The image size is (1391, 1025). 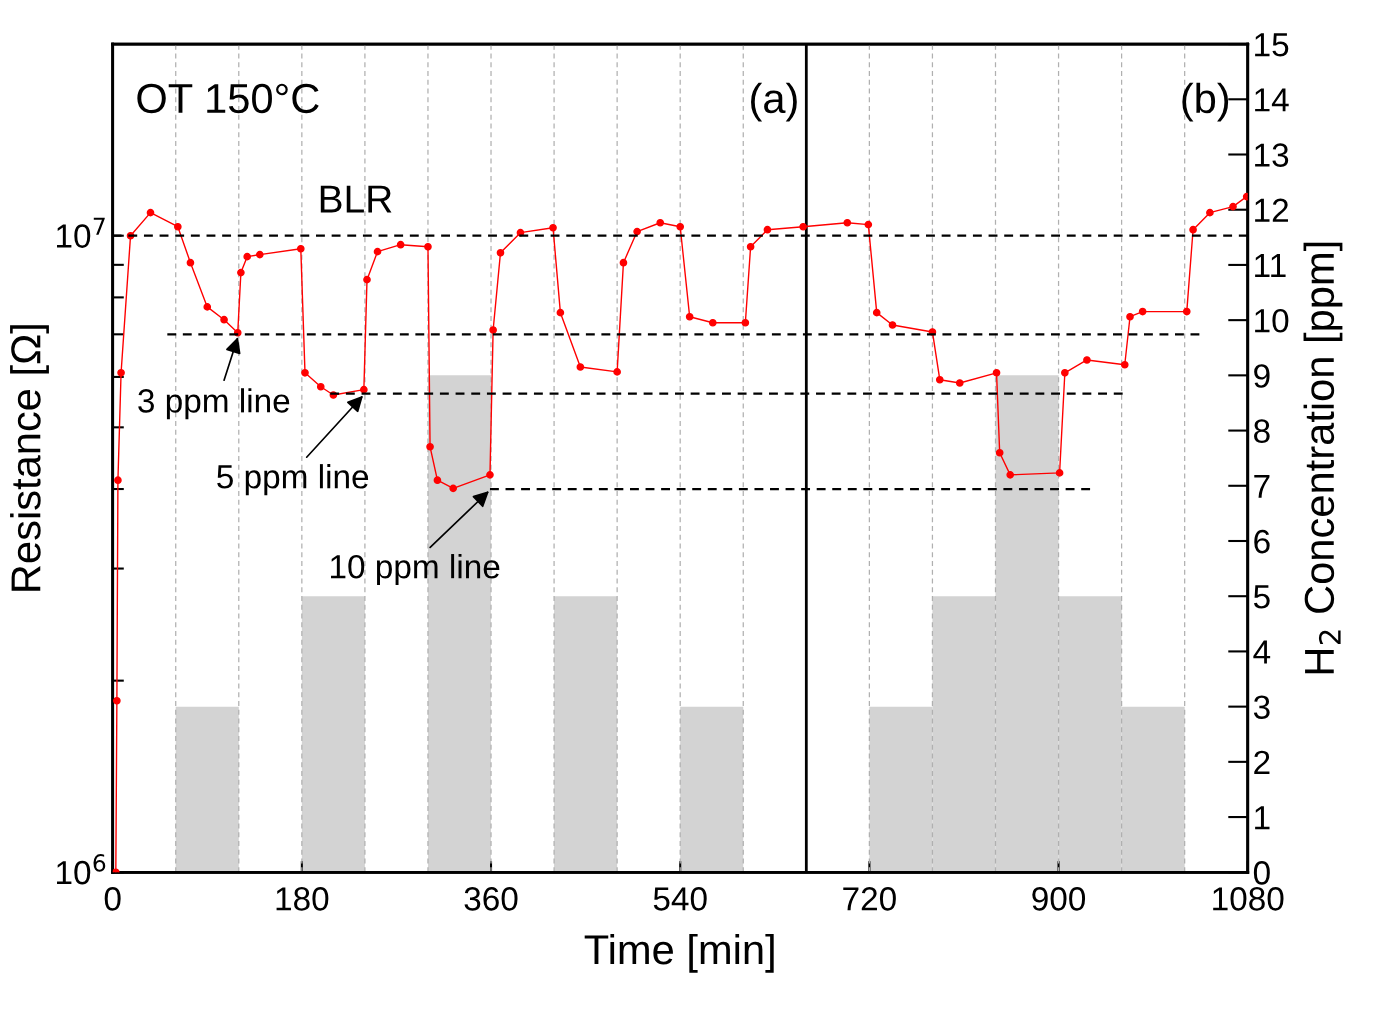 I want to click on x-tick-label: 900, so click(x=1059, y=899).